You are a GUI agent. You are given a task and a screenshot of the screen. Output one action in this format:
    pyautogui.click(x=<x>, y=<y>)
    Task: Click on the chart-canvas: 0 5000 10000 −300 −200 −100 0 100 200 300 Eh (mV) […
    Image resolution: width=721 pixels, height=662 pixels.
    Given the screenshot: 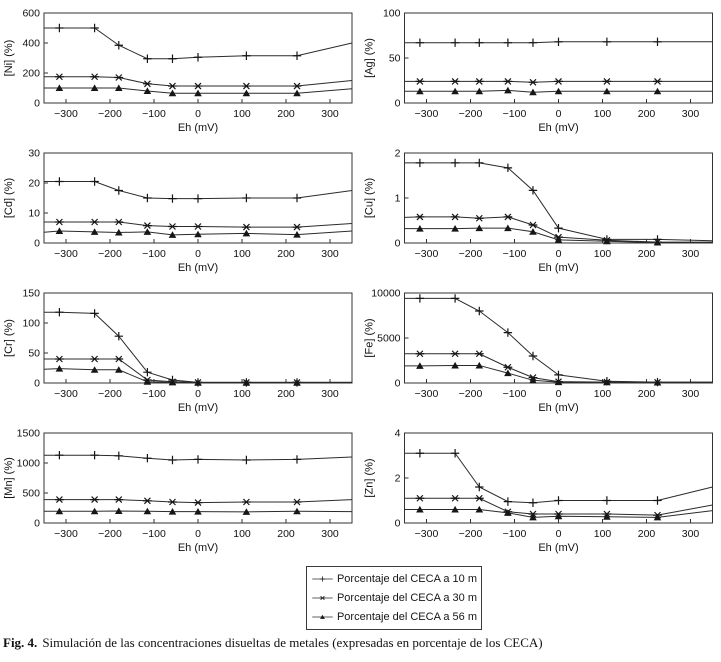 What is the action you would take?
    pyautogui.click(x=538, y=351)
    